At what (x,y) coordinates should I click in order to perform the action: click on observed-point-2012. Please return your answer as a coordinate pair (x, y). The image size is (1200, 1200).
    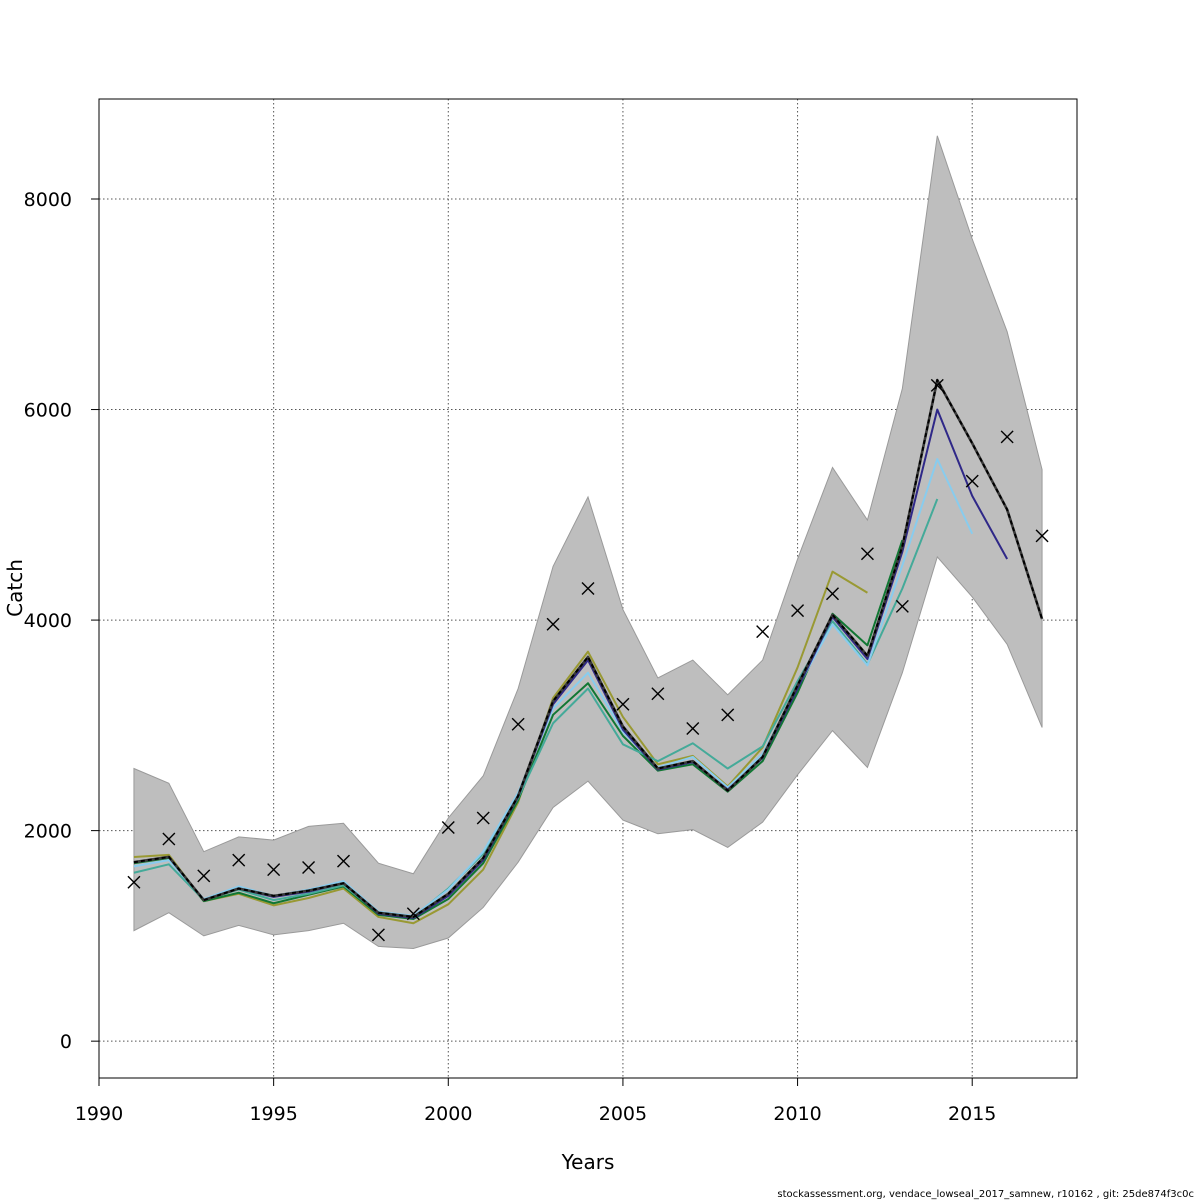
    Looking at the image, I should click on (867, 554).